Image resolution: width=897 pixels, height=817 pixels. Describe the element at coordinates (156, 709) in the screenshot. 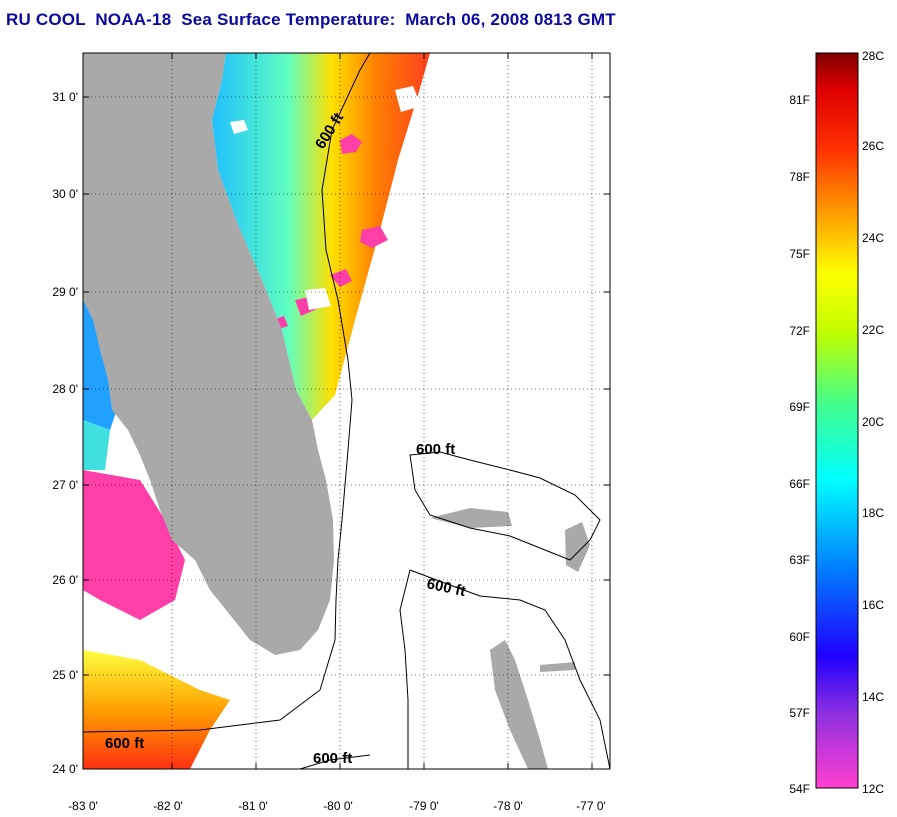

I see `sst-gulf-south` at that location.